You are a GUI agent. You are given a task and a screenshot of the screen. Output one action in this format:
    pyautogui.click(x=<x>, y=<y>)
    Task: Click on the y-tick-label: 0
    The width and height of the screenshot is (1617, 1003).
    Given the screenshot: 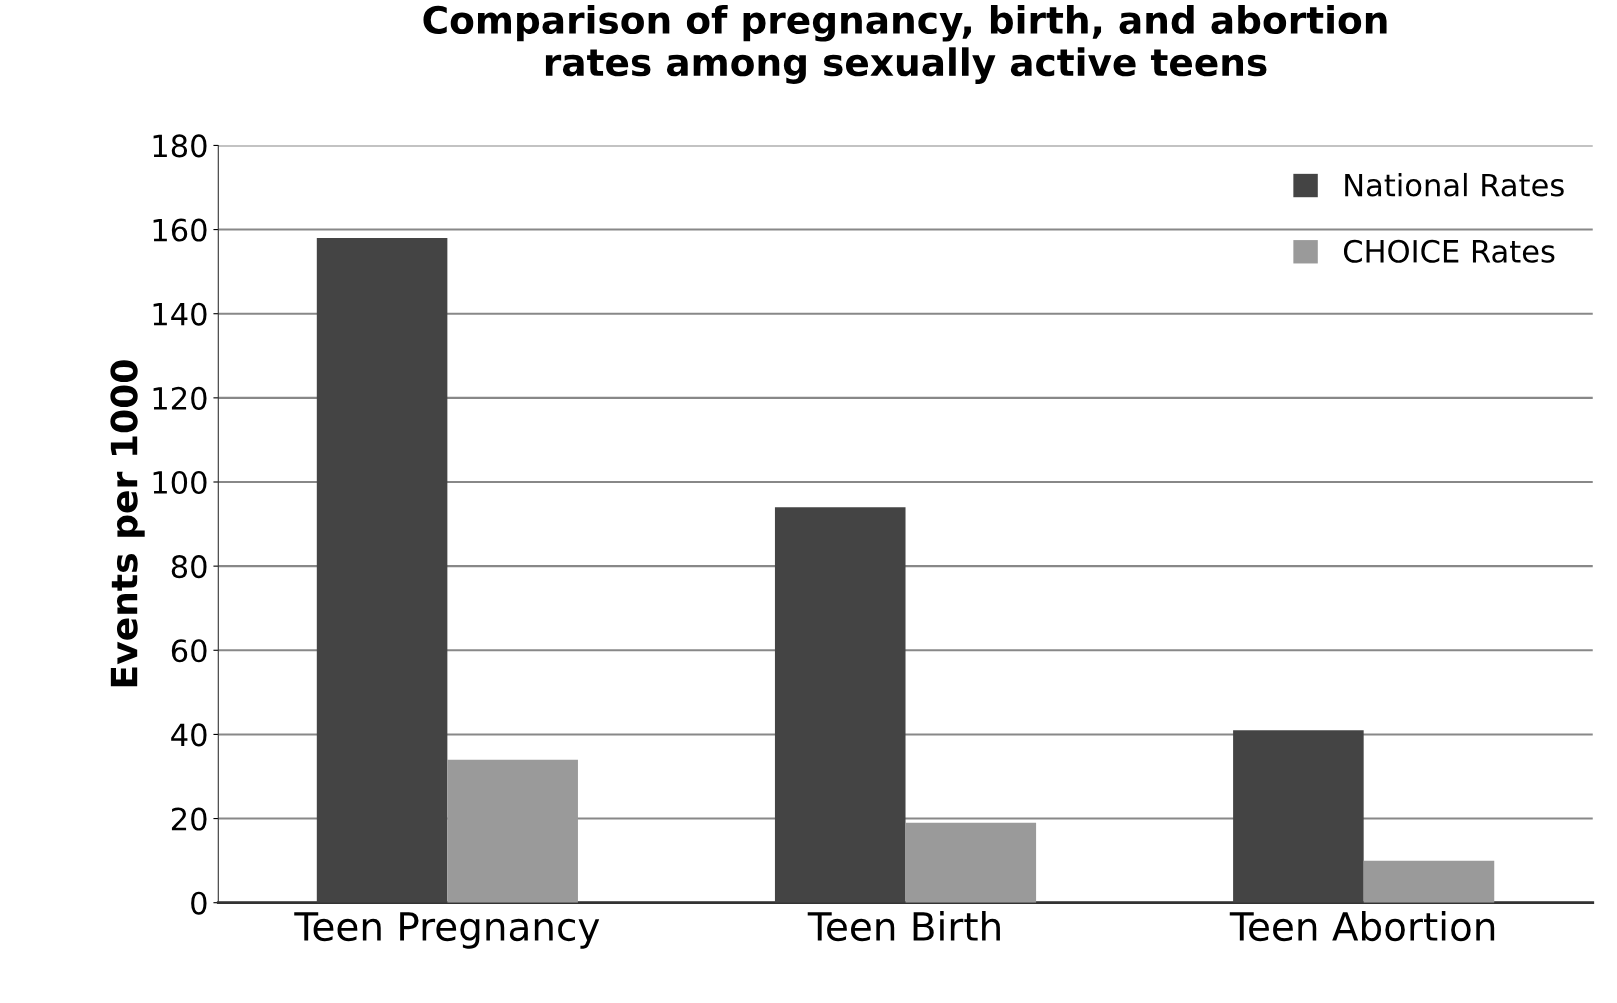 What is the action you would take?
    pyautogui.click(x=199, y=903)
    